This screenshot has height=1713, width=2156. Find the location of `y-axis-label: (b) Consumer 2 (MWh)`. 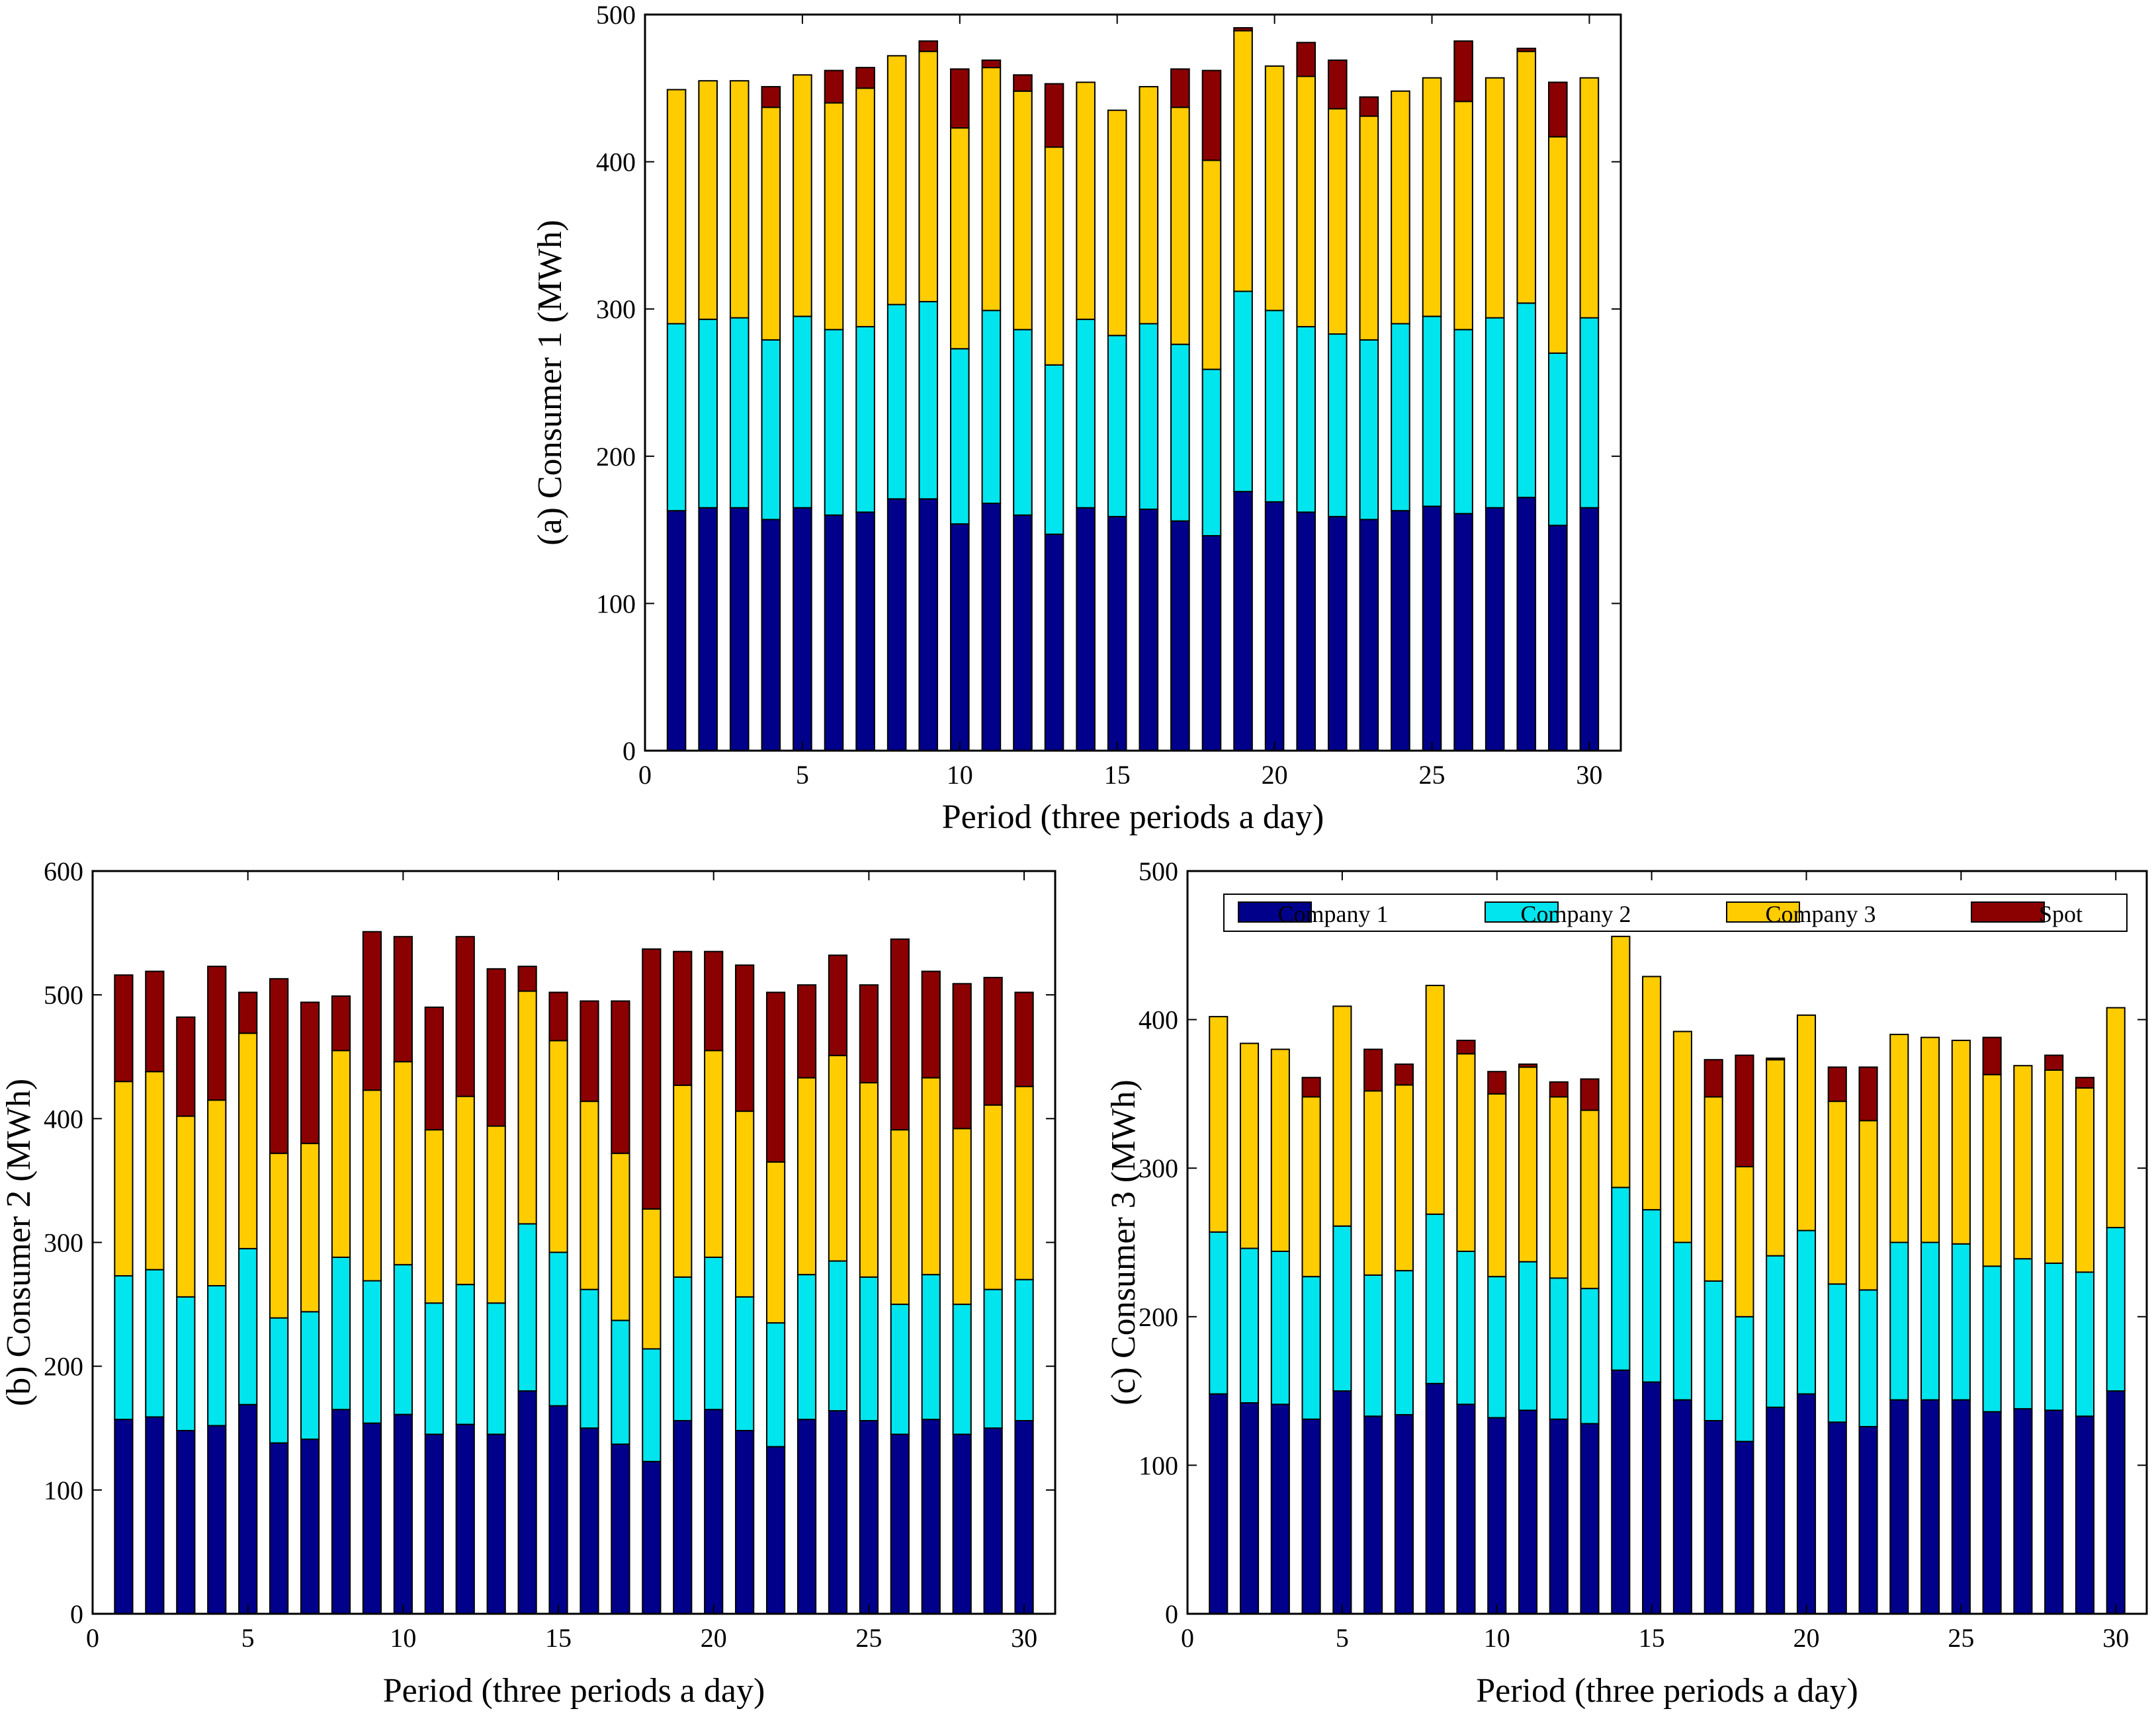

y-axis-label: (b) Consumer 2 (MWh) is located at coordinates (19, 1242).